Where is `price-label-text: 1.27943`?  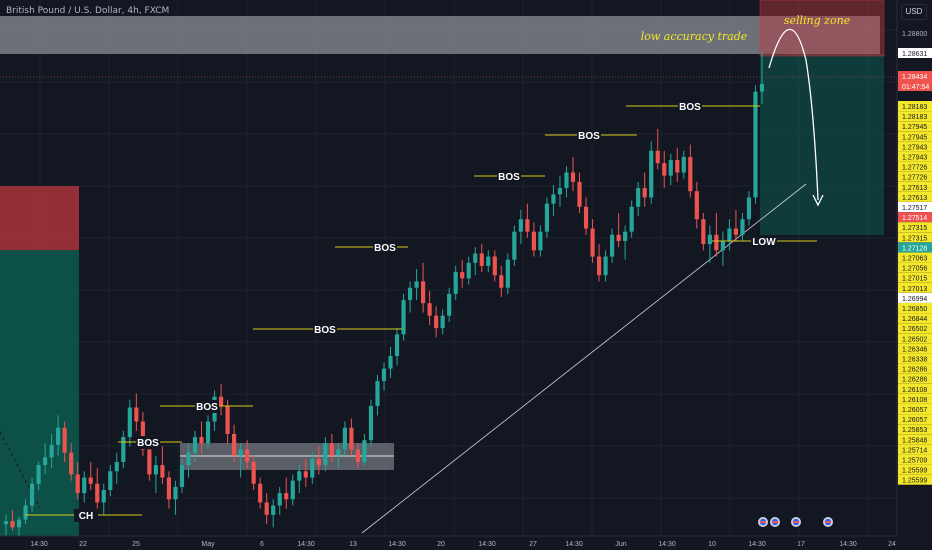
price-label-text: 1.27943 is located at coordinates (914, 158).